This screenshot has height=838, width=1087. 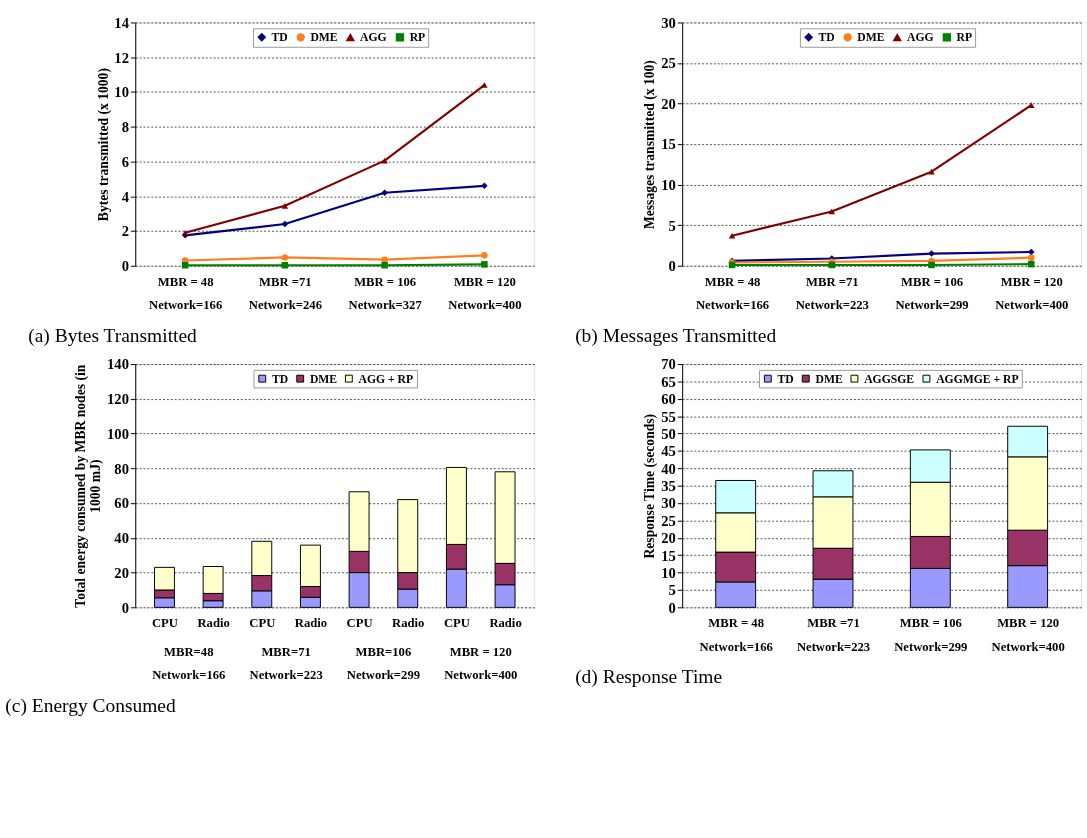 I want to click on y-tick-label: 120, so click(x=118, y=399).